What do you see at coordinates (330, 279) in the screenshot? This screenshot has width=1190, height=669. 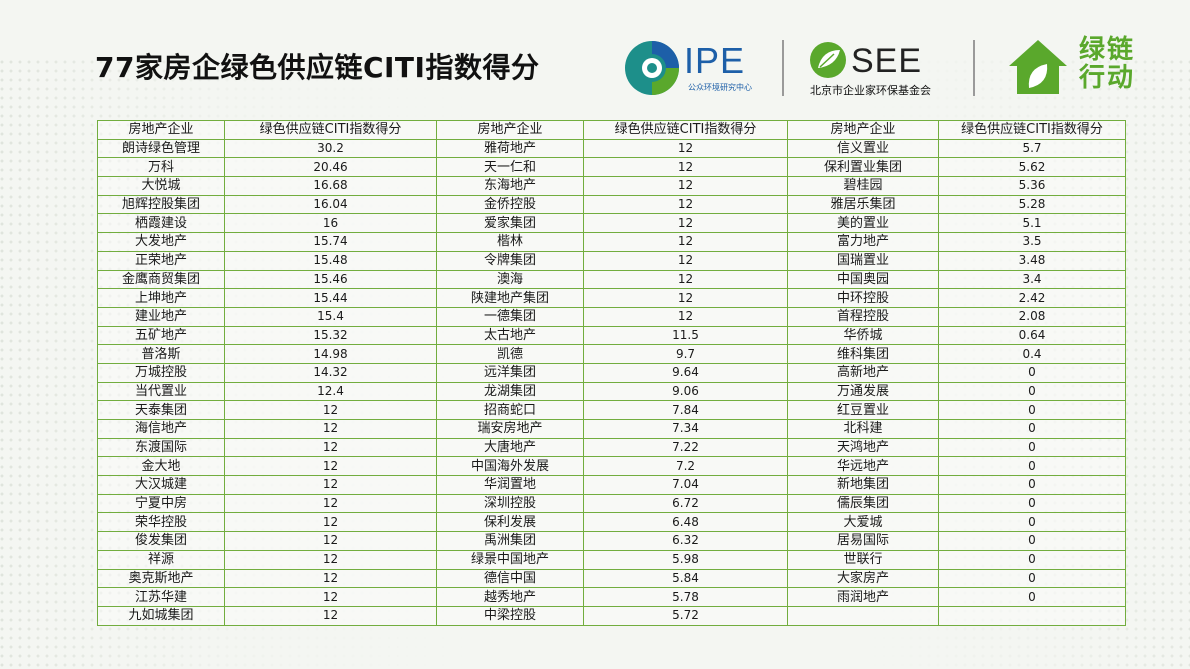 I see `score-cell: 15.46` at bounding box center [330, 279].